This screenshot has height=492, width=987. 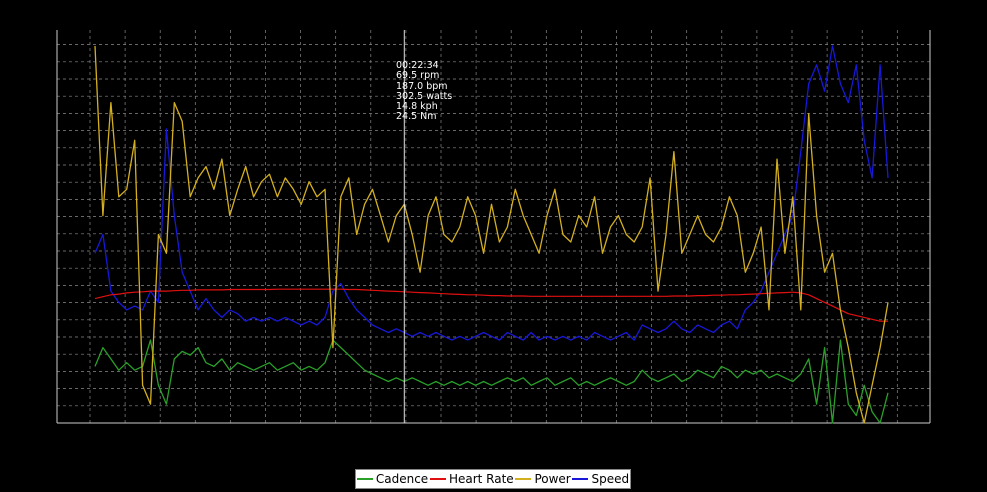 I want to click on tooltip-time: 00:22:34, so click(x=417, y=65).